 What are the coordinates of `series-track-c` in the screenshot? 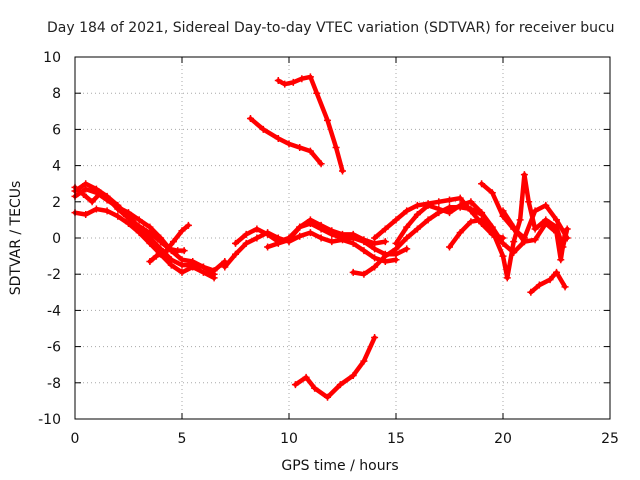 It's located at (144, 243).